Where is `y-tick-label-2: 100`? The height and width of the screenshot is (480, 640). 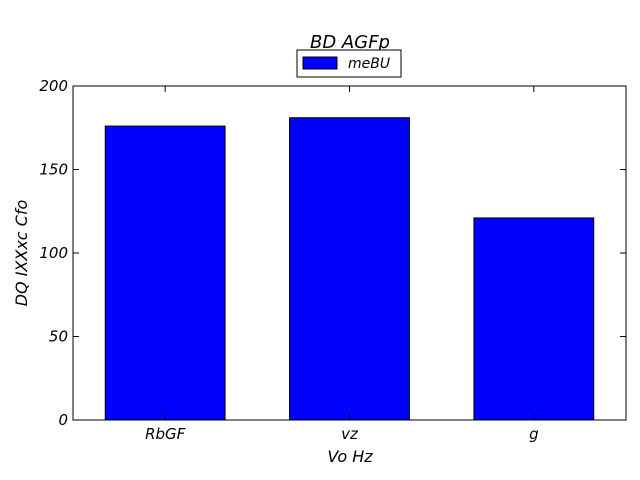 y-tick-label-2: 100 is located at coordinates (53, 253).